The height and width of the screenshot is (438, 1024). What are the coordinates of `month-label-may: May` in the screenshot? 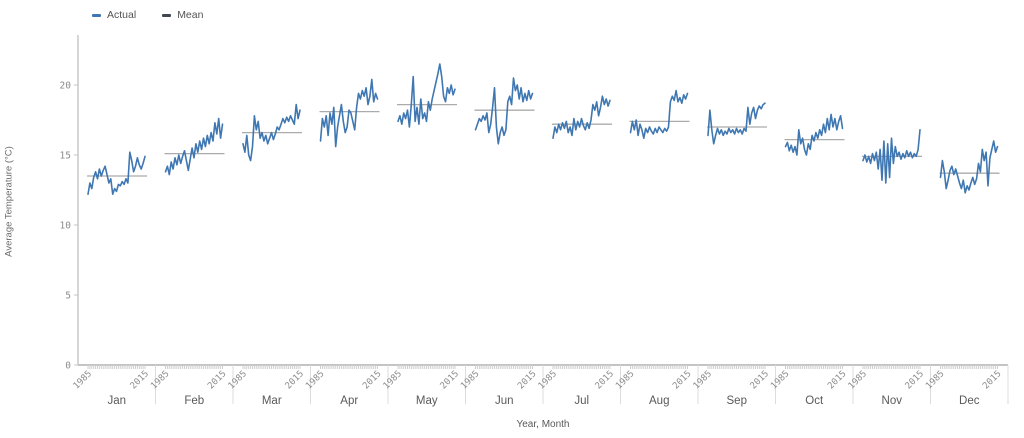 It's located at (427, 401).